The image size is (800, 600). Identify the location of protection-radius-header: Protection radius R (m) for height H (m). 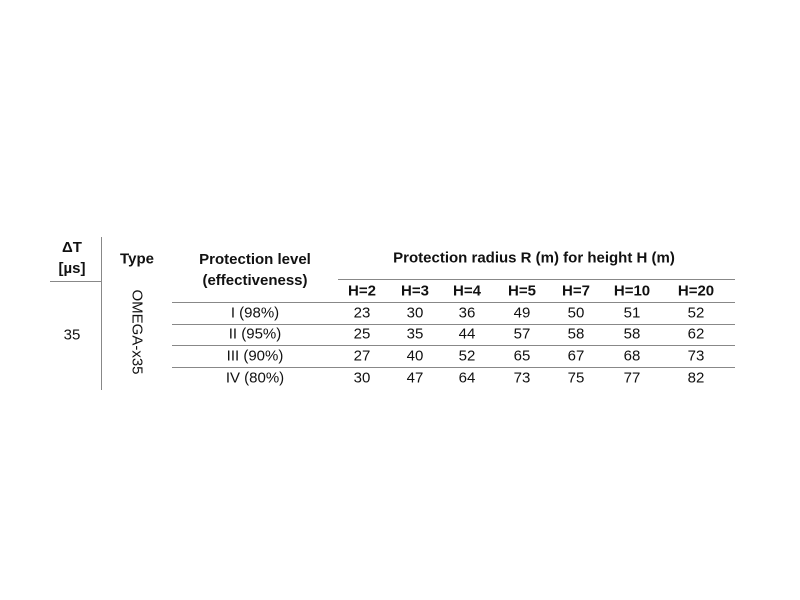
(534, 258).